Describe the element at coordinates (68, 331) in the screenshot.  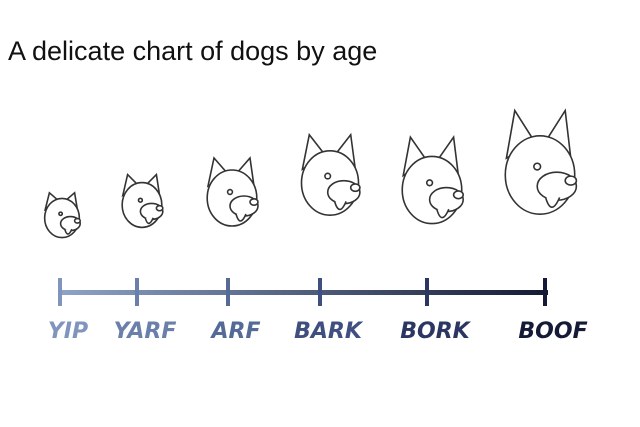
I see `age-label: YIP` at that location.